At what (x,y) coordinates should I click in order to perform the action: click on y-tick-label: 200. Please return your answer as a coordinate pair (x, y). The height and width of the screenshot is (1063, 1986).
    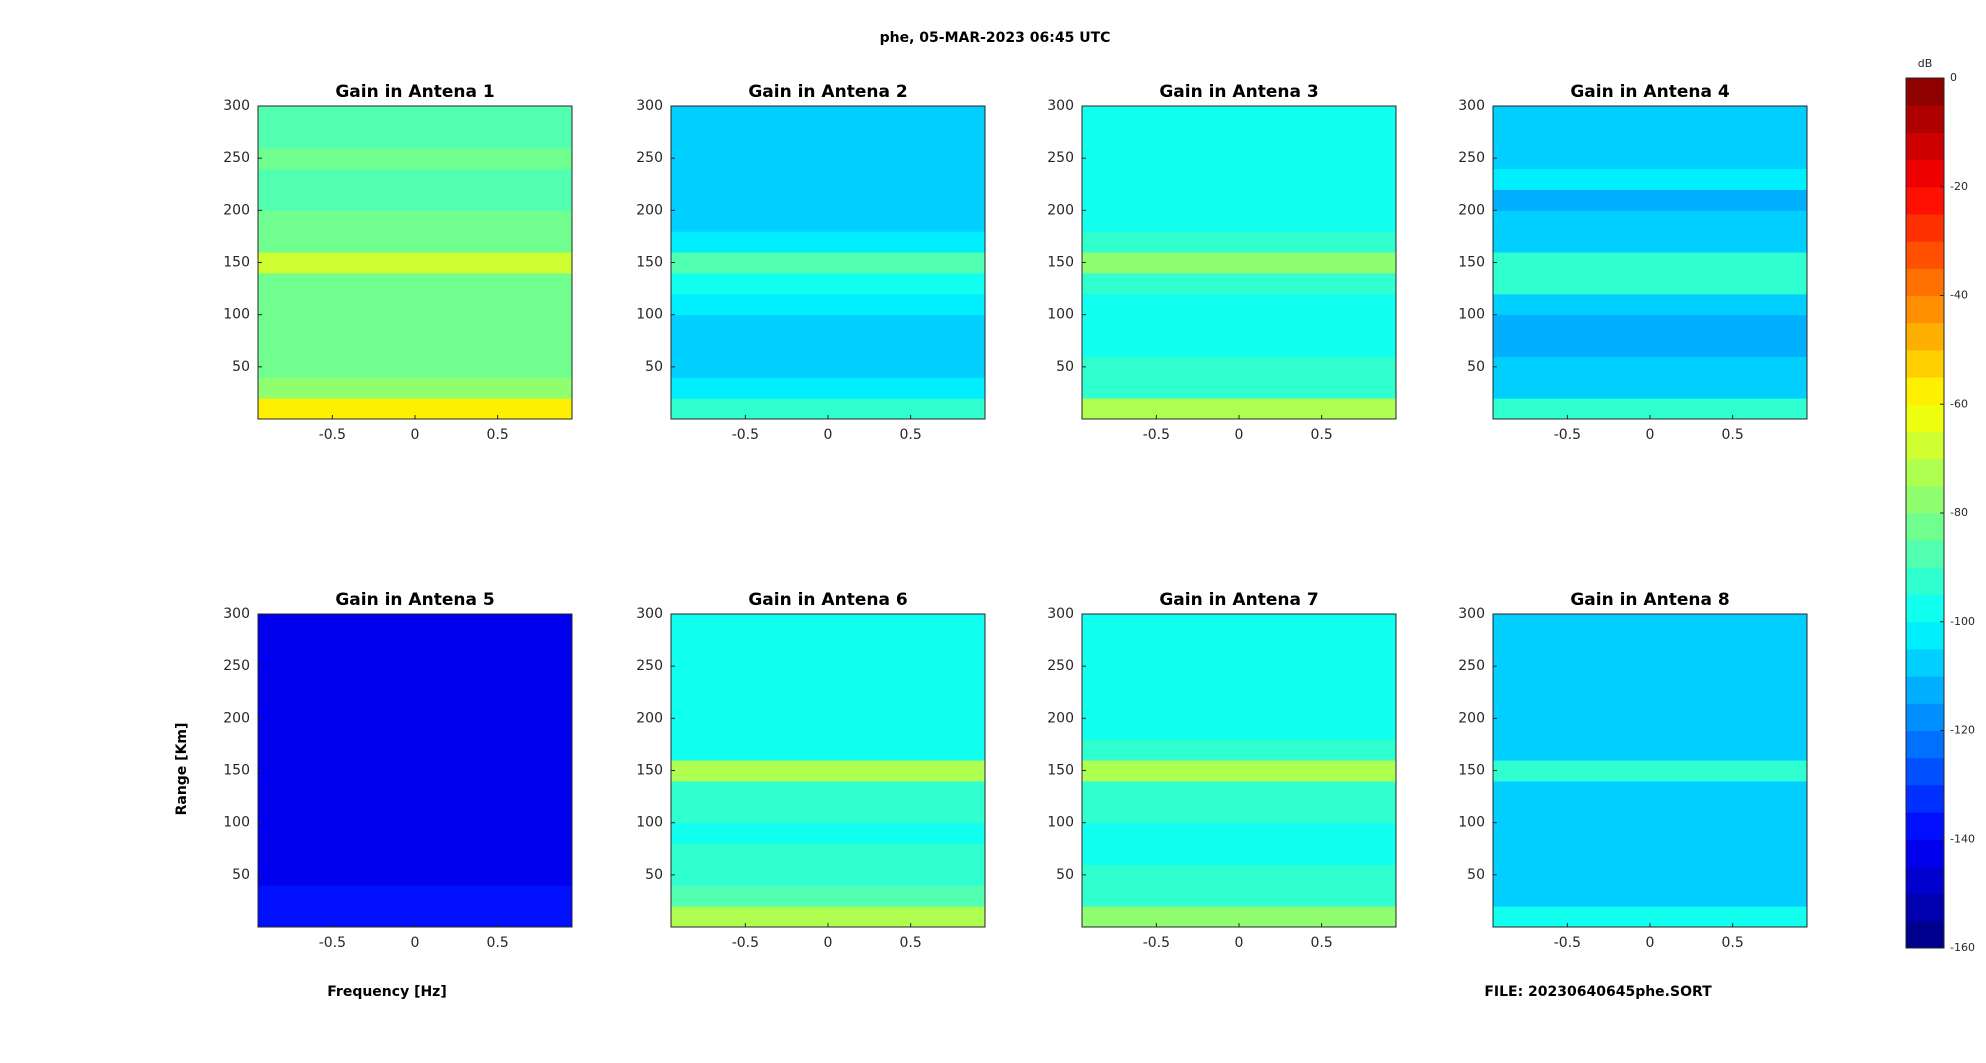
    Looking at the image, I should click on (236, 210).